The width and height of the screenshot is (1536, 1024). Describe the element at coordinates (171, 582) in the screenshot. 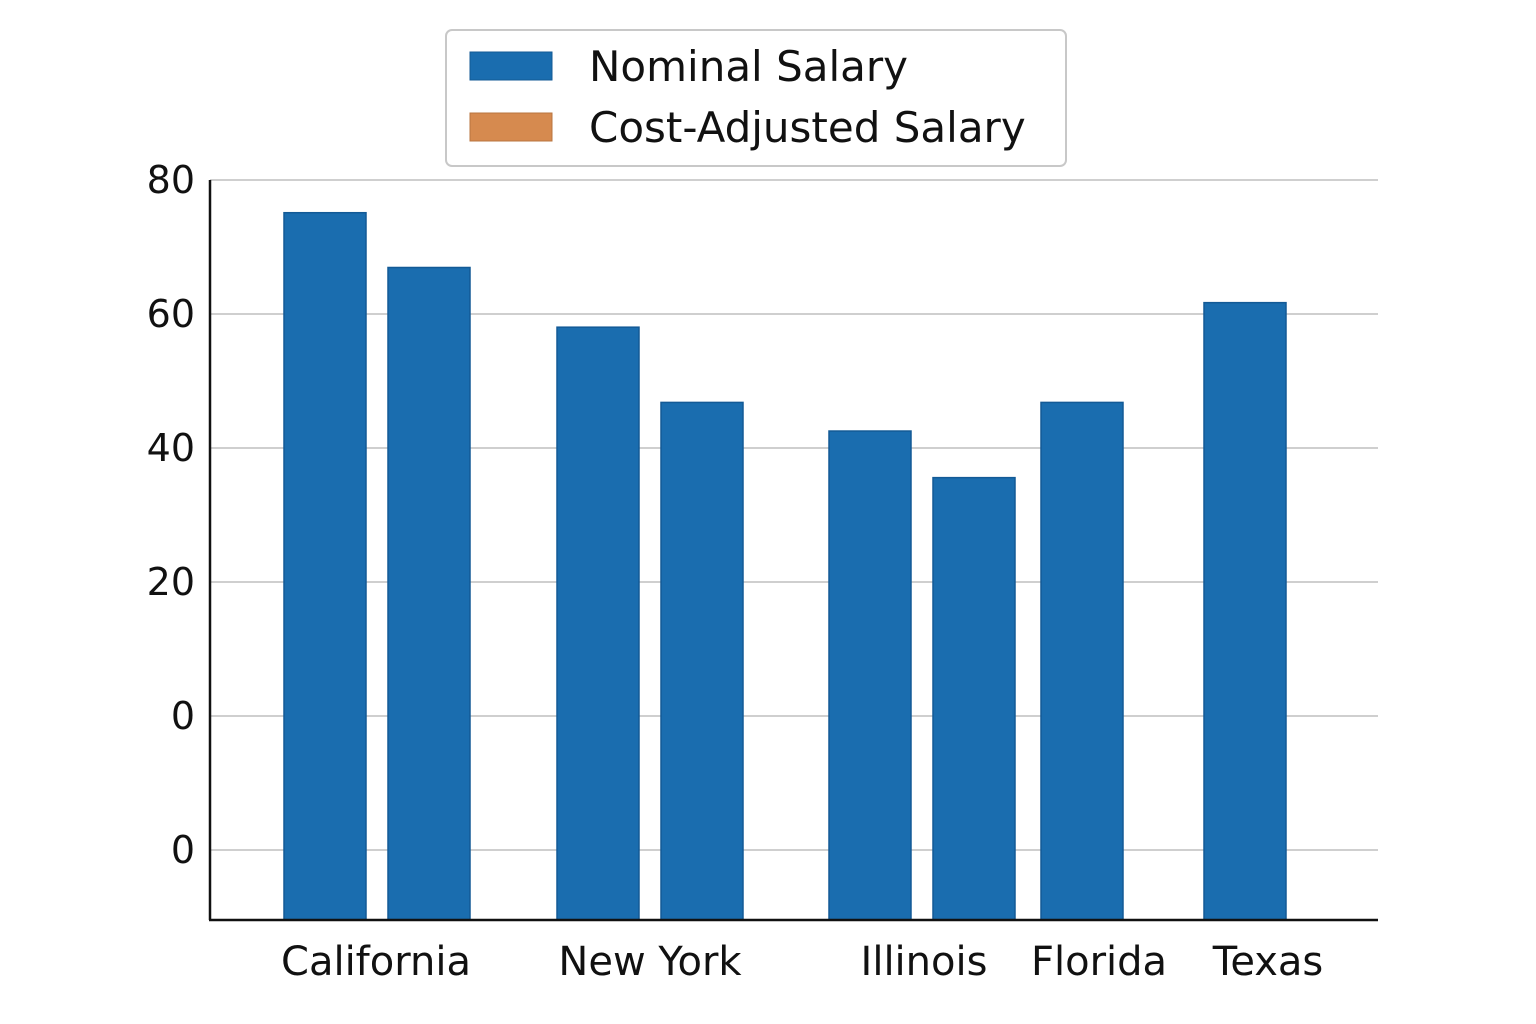

I see `y-tick-label: 20` at that location.